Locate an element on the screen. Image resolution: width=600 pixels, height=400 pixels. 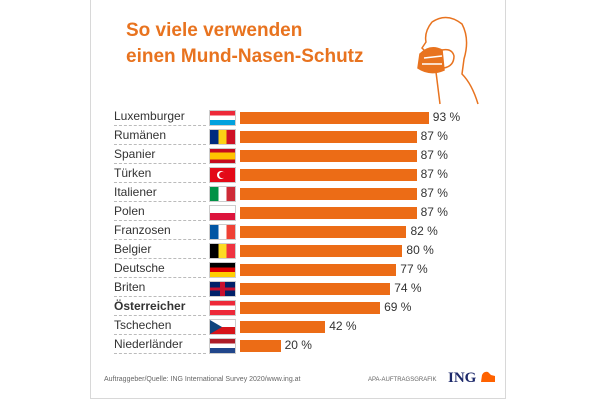
category-label: Deutsche is located at coordinates (160, 269).